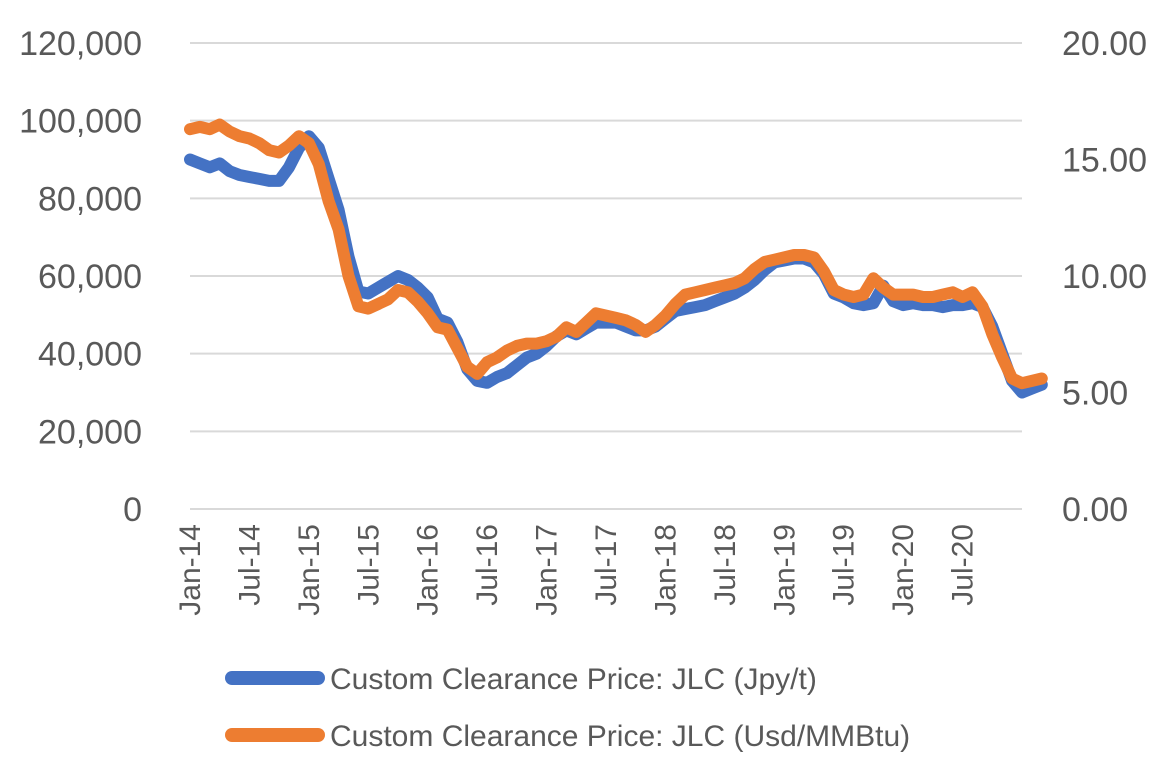 The width and height of the screenshot is (1171, 766). Describe the element at coordinates (90, 432) in the screenshot. I see `left-tick-label: 20,000` at that location.